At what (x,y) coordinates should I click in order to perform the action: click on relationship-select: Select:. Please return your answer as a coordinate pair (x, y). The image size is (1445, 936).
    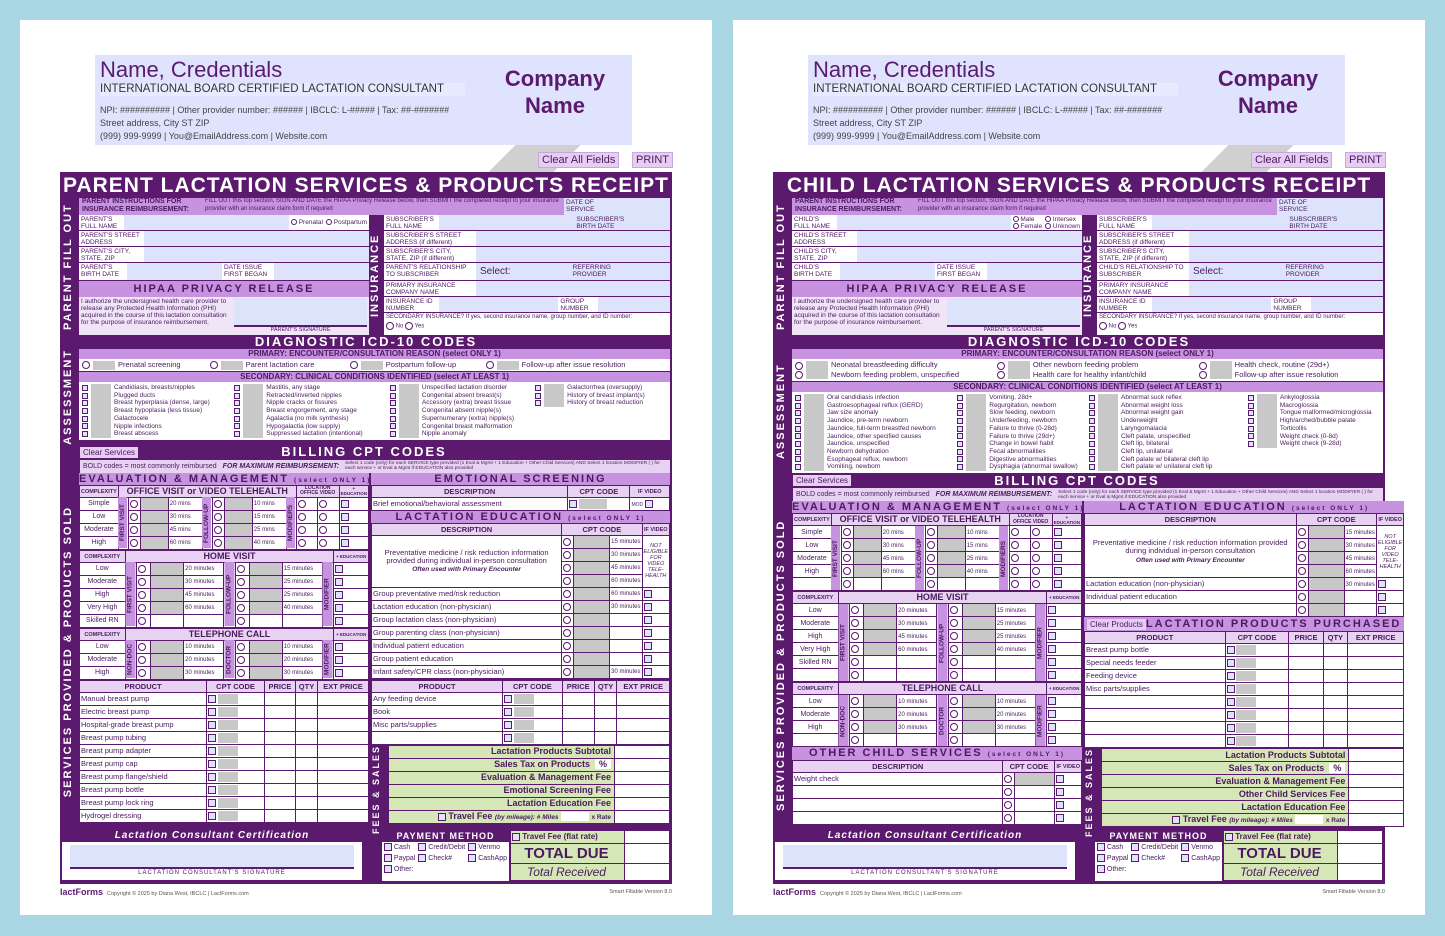
    Looking at the image, I should click on (523, 271).